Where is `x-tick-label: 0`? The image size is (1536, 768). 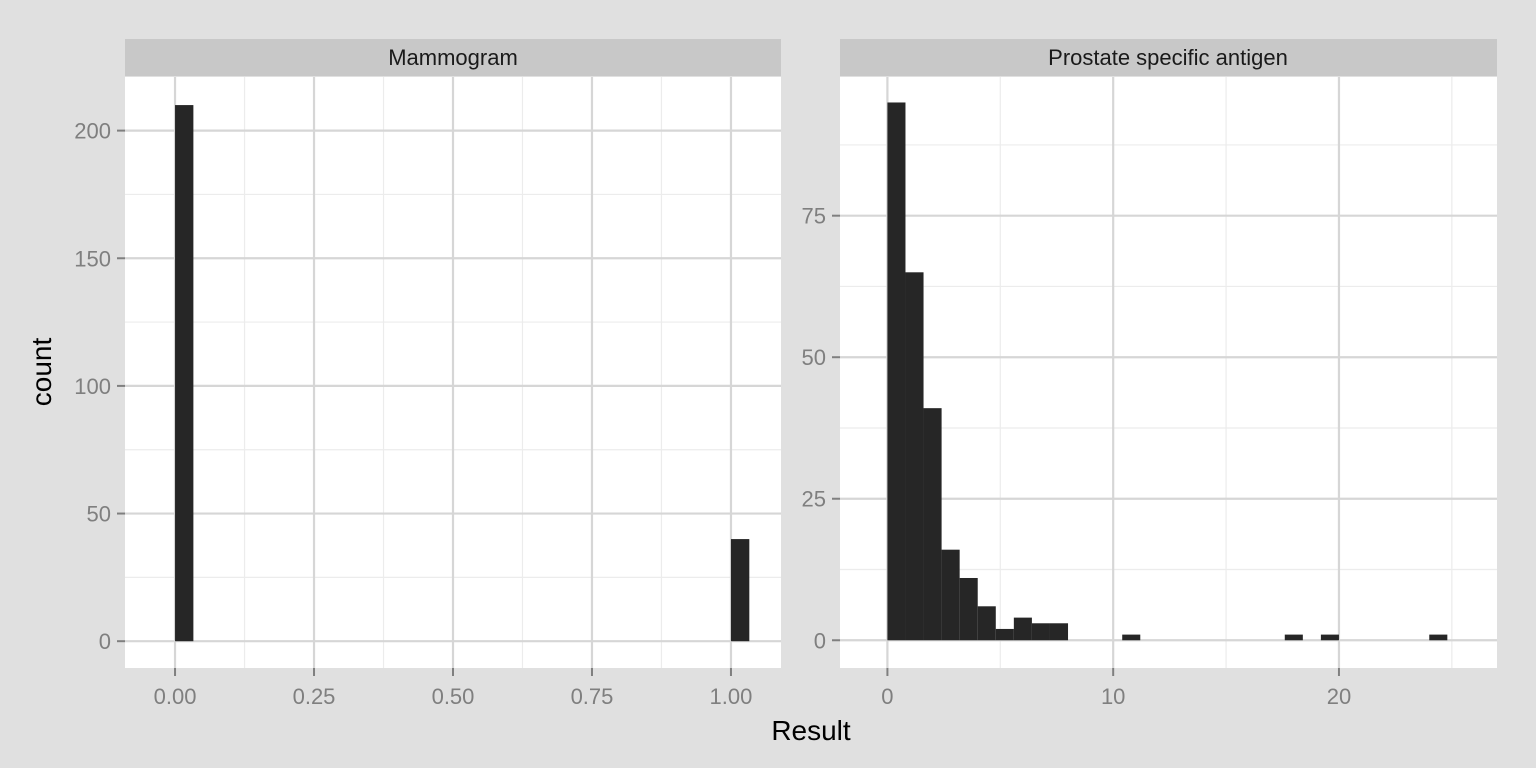
x-tick-label: 0 is located at coordinates (887, 696).